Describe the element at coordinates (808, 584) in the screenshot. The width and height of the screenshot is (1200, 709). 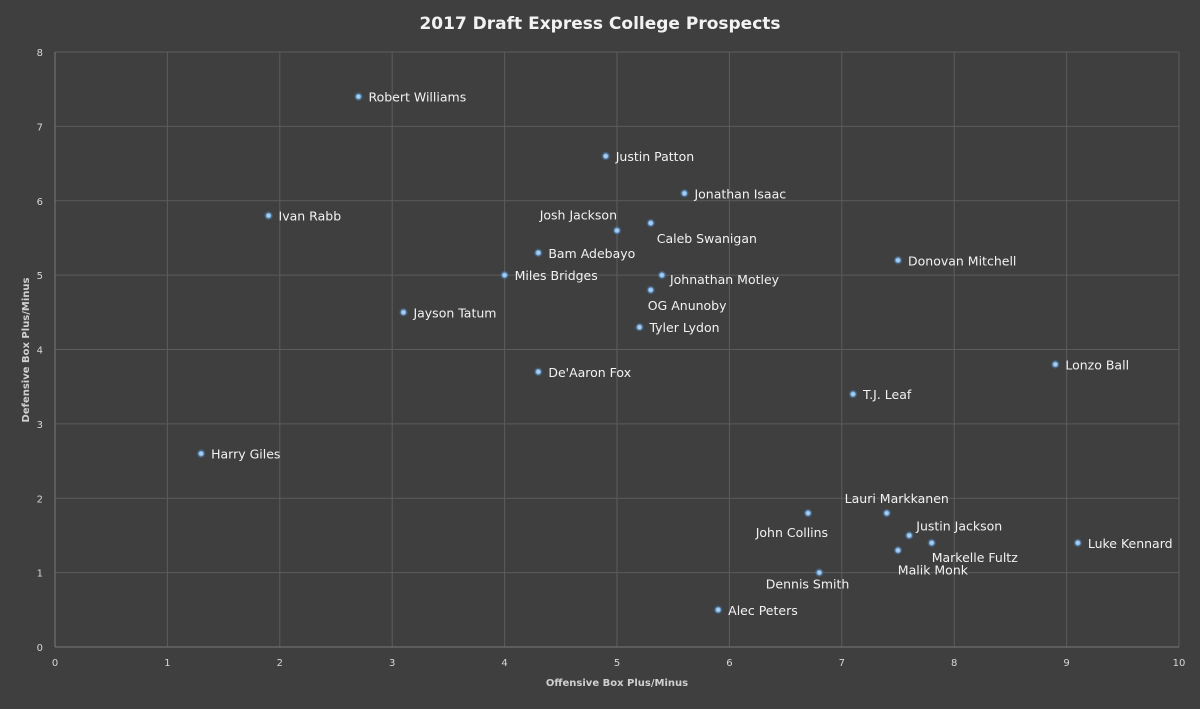
I see `data-label: Dennis Smith` at that location.